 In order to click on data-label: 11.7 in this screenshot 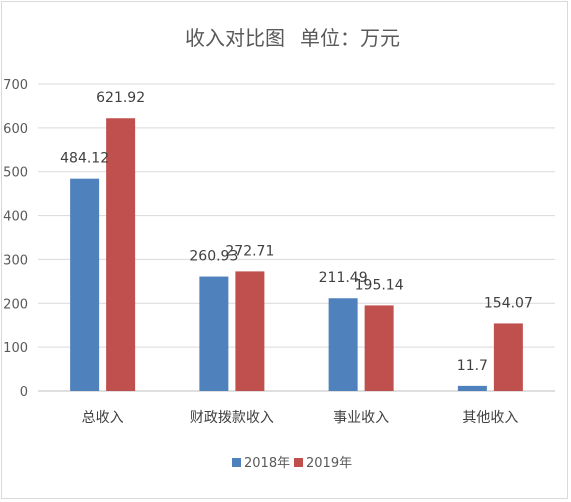, I will do `click(472, 366)`.